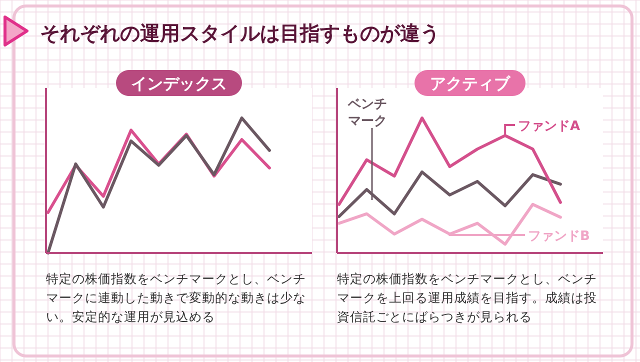  I want to click on text: ベンチマーク, so click(367, 113).